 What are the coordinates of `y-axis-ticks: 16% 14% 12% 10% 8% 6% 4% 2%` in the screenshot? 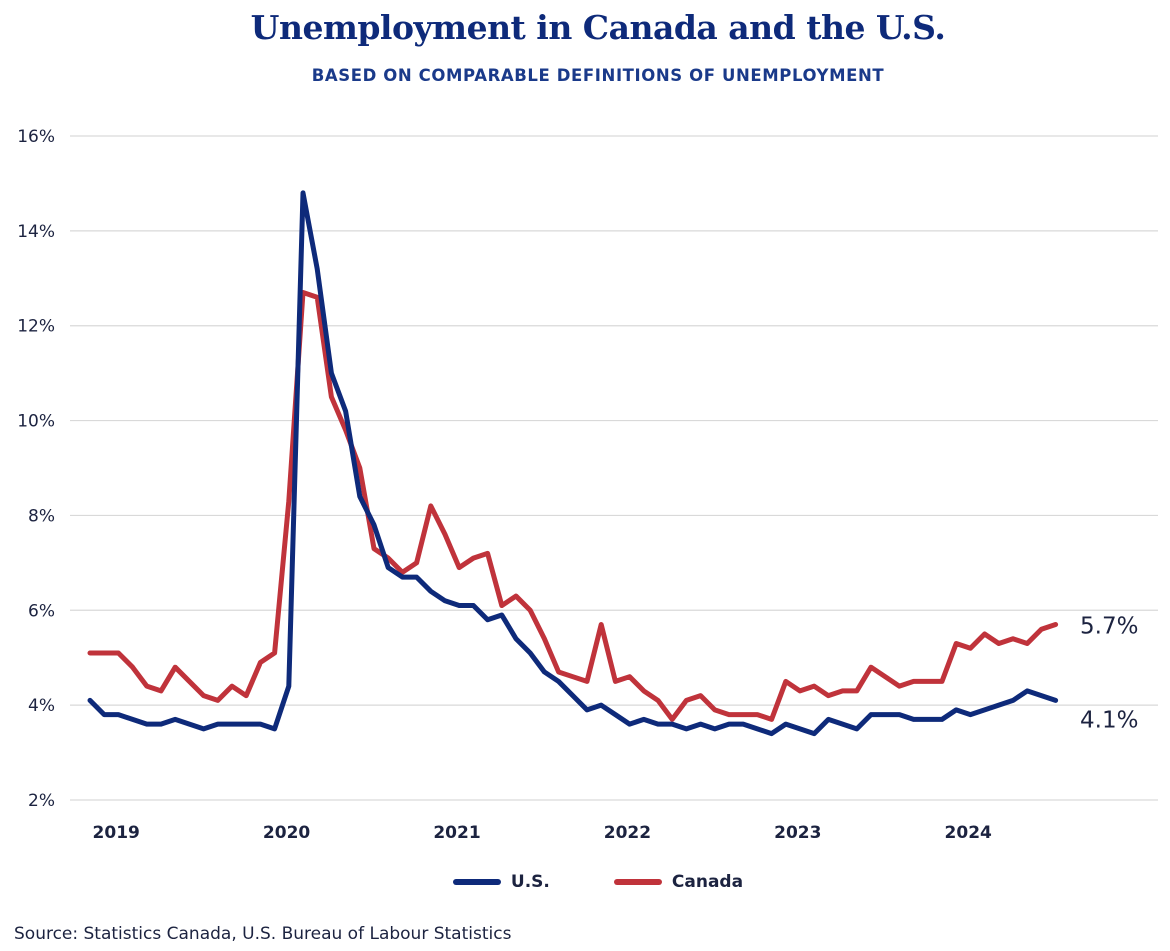 It's located at (36, 469).